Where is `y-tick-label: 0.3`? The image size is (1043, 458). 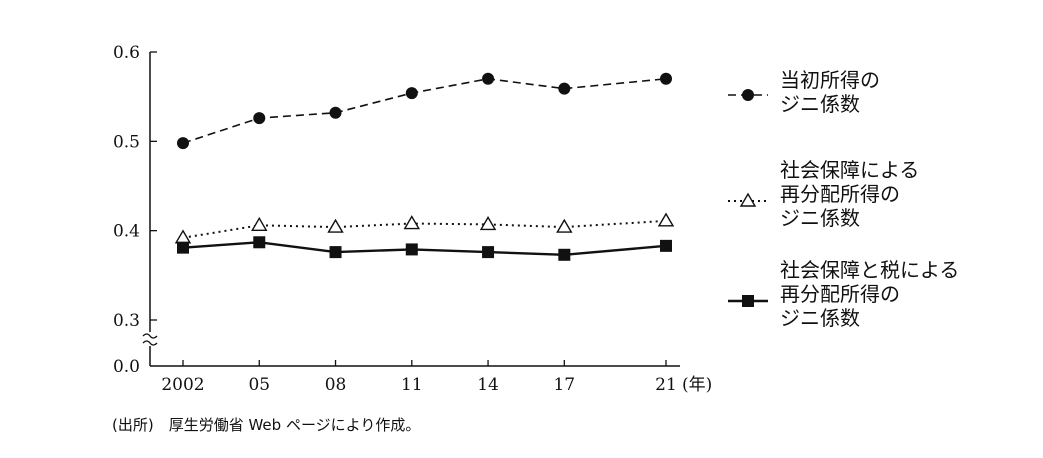
y-tick-label: 0.3 is located at coordinates (126, 321).